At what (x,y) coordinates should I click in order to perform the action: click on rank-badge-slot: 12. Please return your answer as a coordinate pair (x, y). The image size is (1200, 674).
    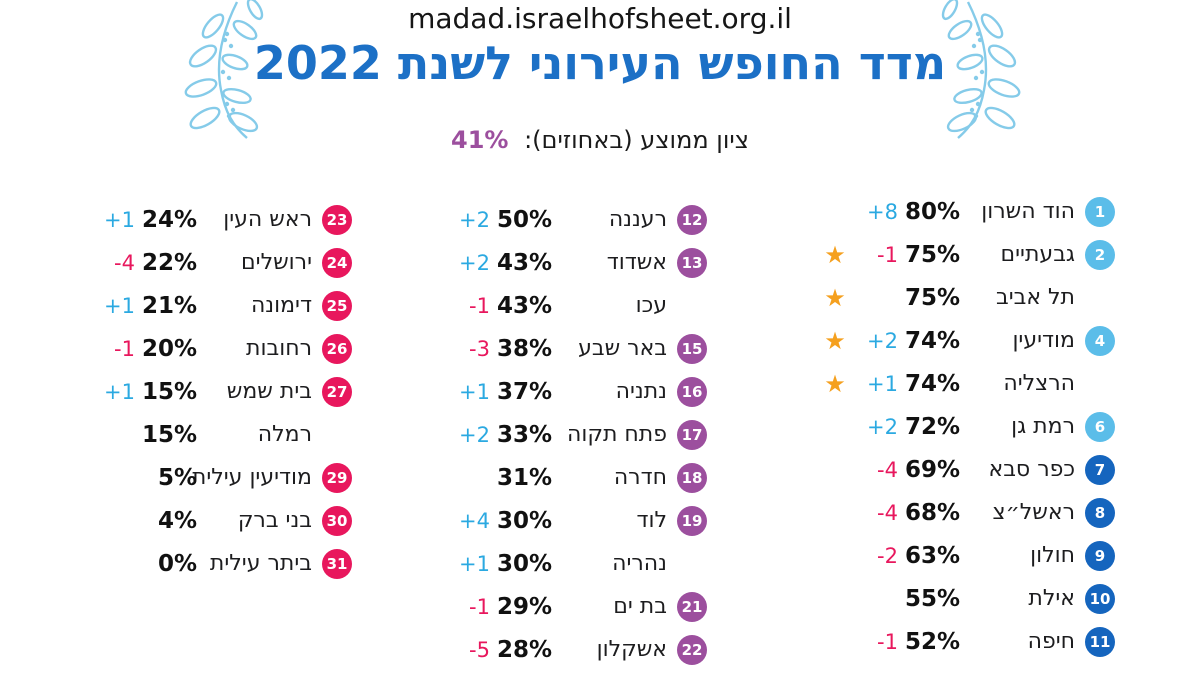
    Looking at the image, I should click on (692, 219).